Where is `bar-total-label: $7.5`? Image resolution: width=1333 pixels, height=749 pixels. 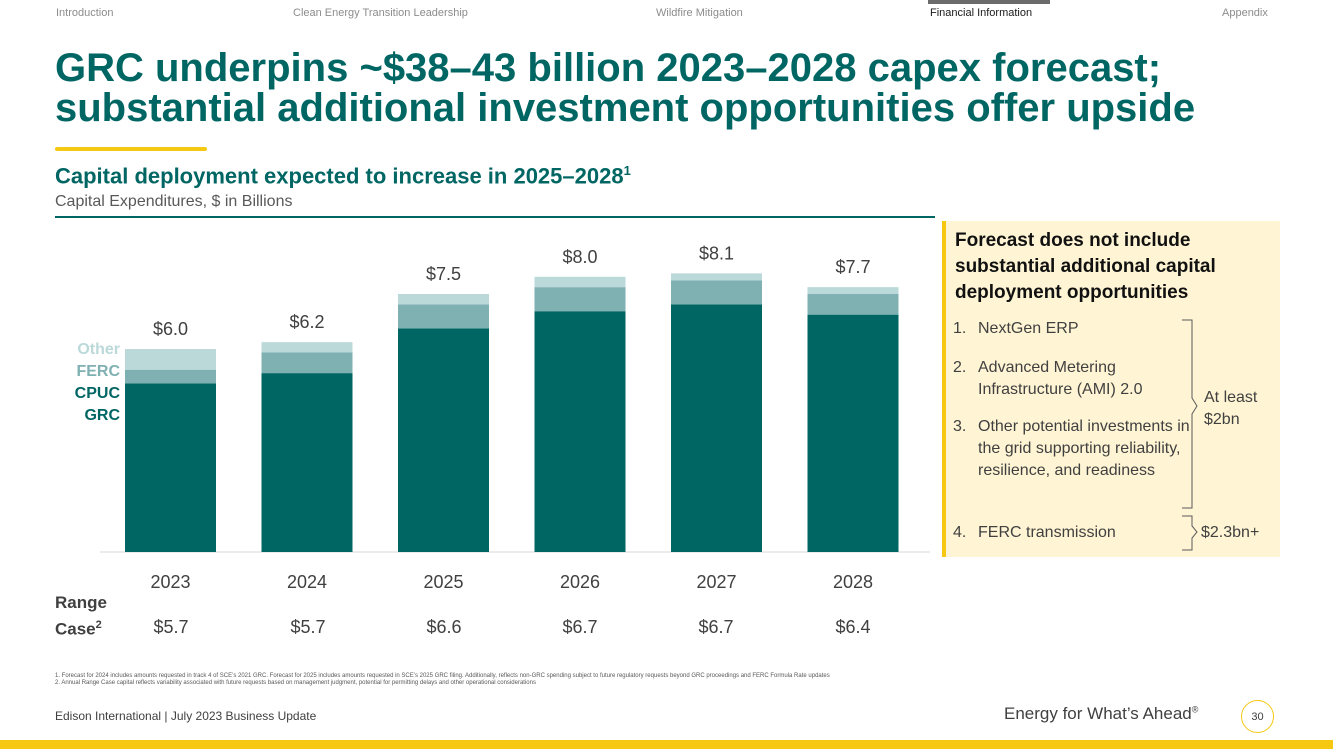 bar-total-label: $7.5 is located at coordinates (443, 274).